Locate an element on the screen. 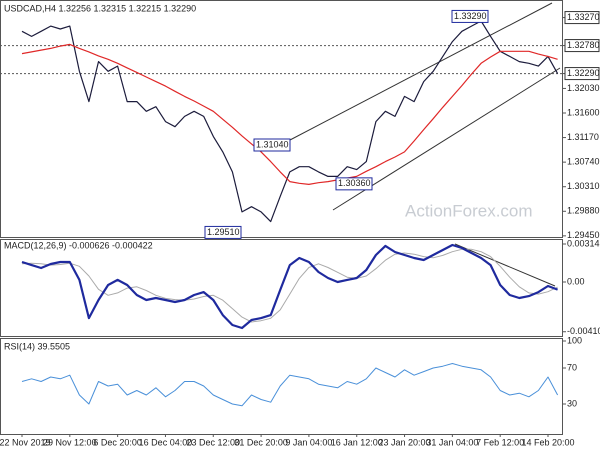 This screenshot has width=600, height=450. macd-trendline is located at coordinates (505, 265).